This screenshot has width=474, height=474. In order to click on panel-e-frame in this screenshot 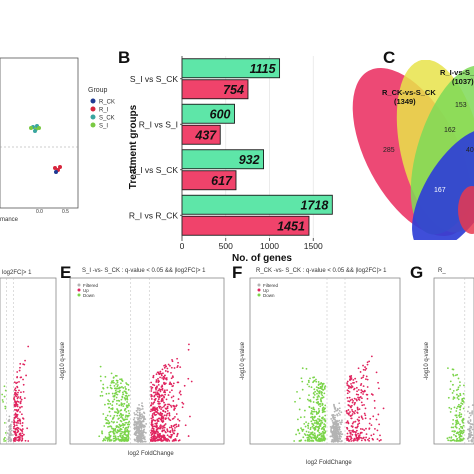, I will do `click(147, 361)`.